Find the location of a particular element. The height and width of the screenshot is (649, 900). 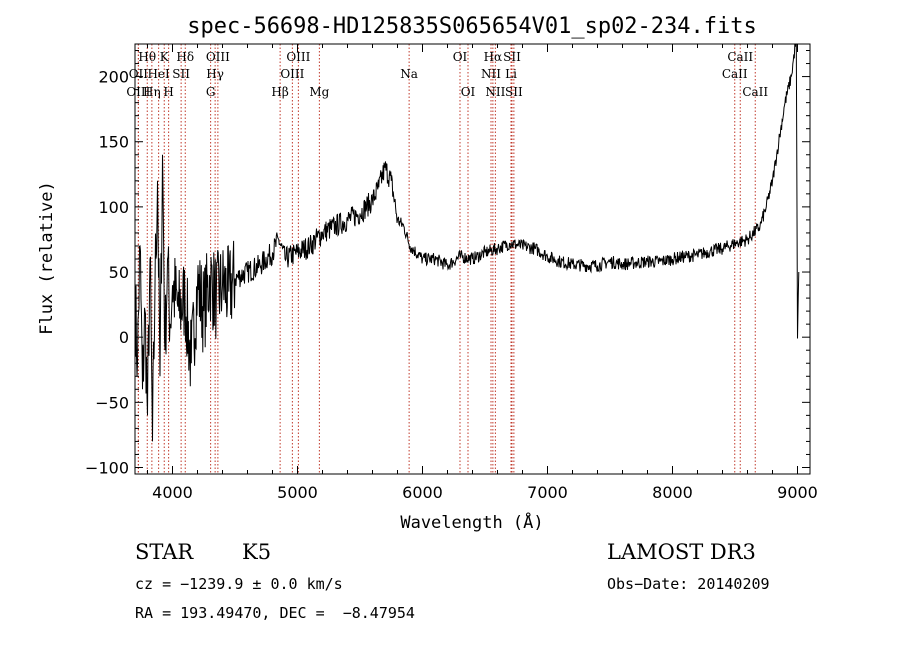

spectral-line-label: Hθ is located at coordinates (147, 57).